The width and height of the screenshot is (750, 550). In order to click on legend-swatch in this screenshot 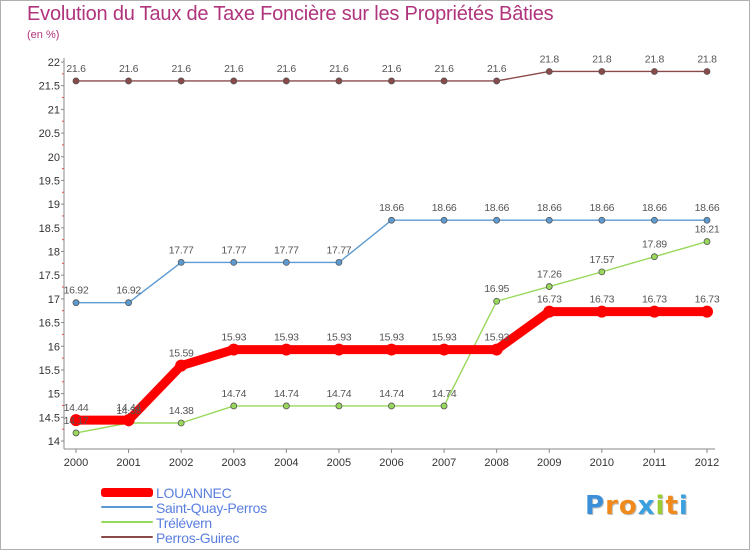, I will do `click(127, 537)`.